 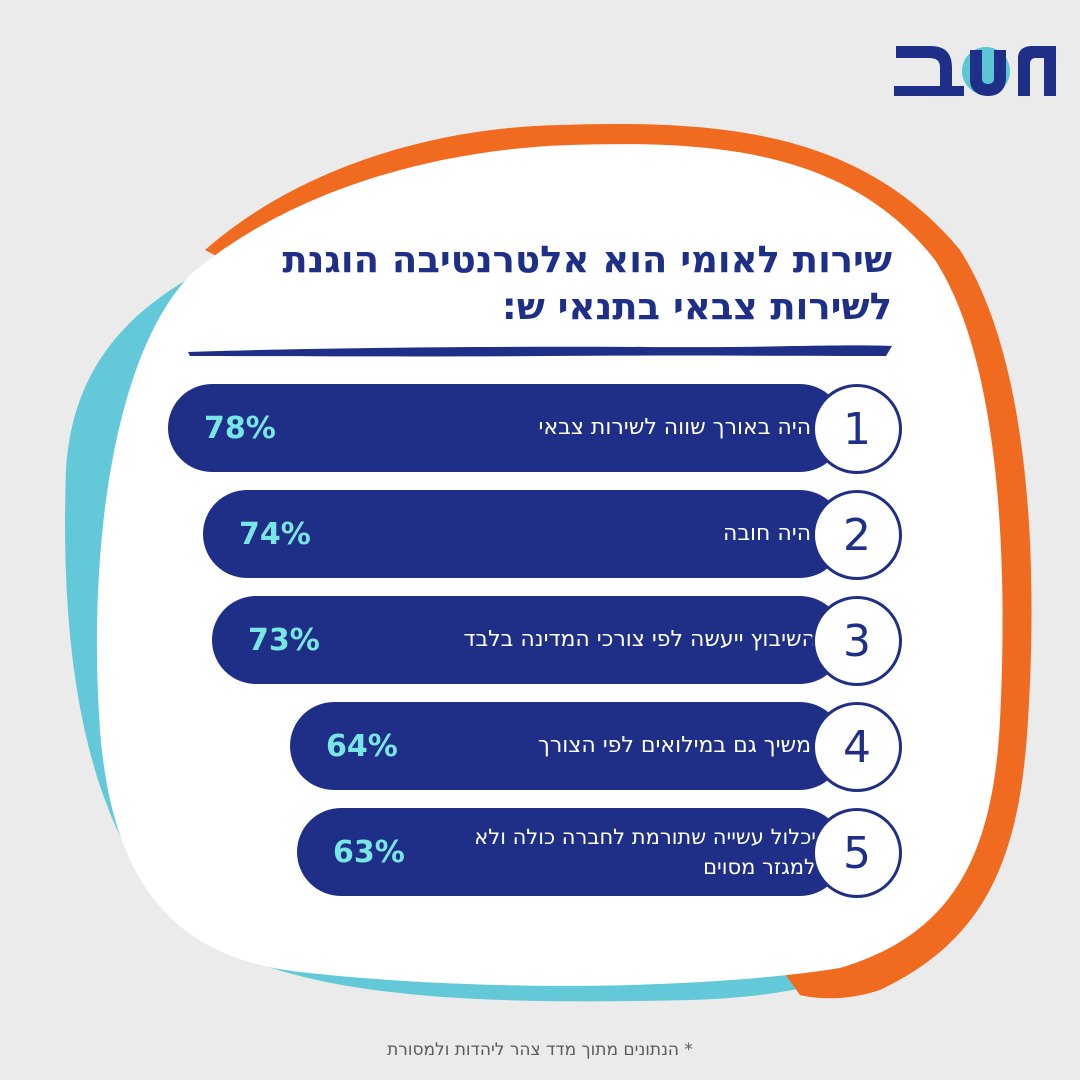 I want to click on bar-value-label: 78%, so click(x=240, y=428).